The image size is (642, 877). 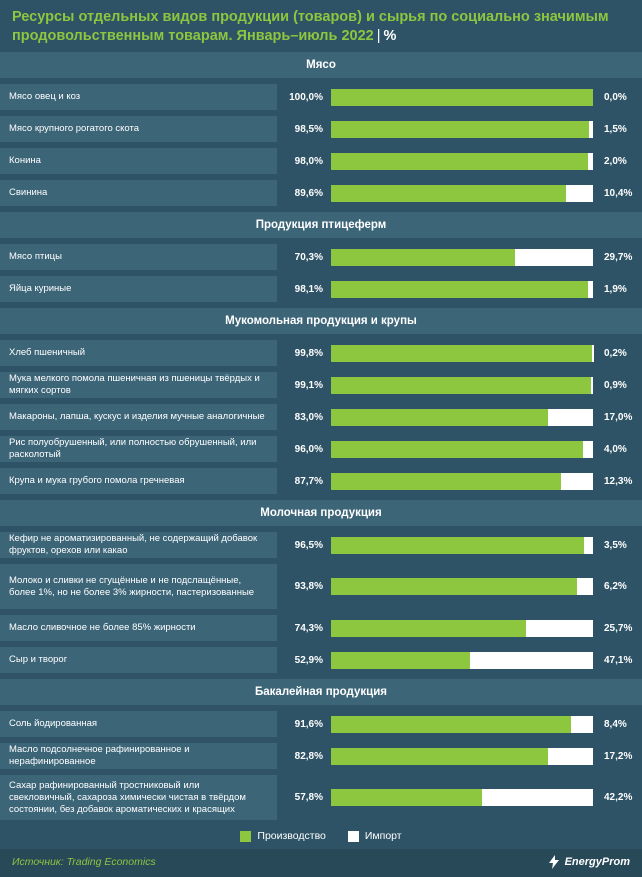 I want to click on legend-label-import: Импорт, so click(x=383, y=836).